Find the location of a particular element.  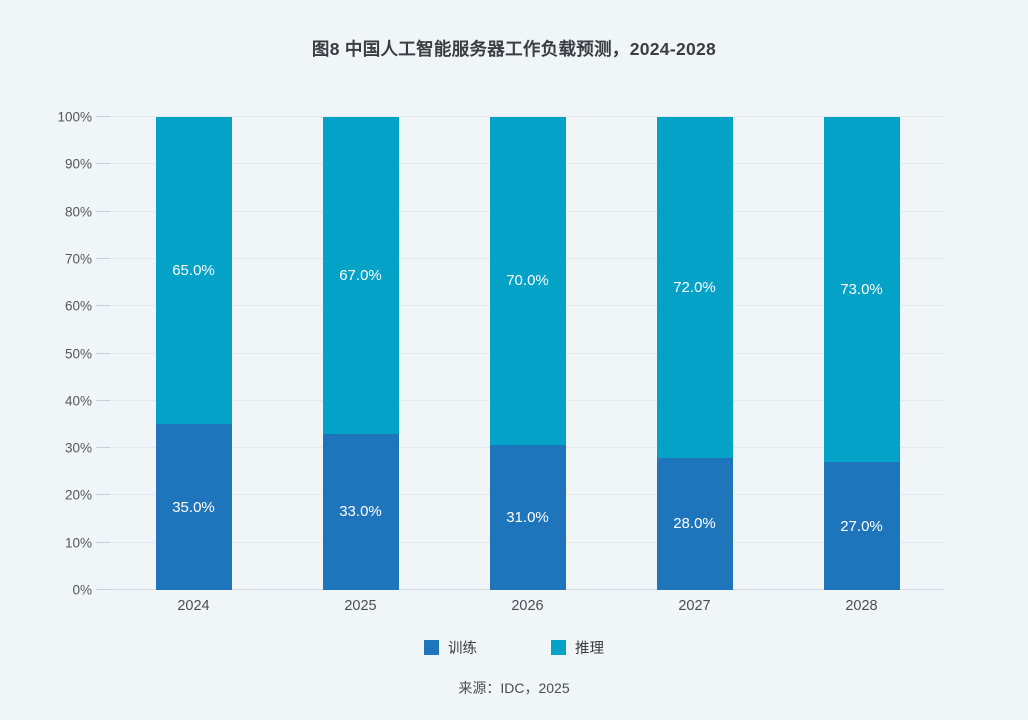

y-axis-tick-label: 70% is located at coordinates (78, 259).